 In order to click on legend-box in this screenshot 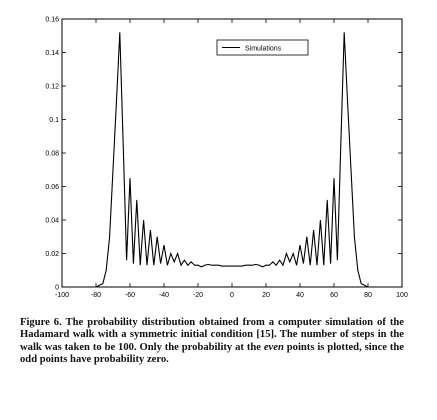, I will do `click(262, 47)`.